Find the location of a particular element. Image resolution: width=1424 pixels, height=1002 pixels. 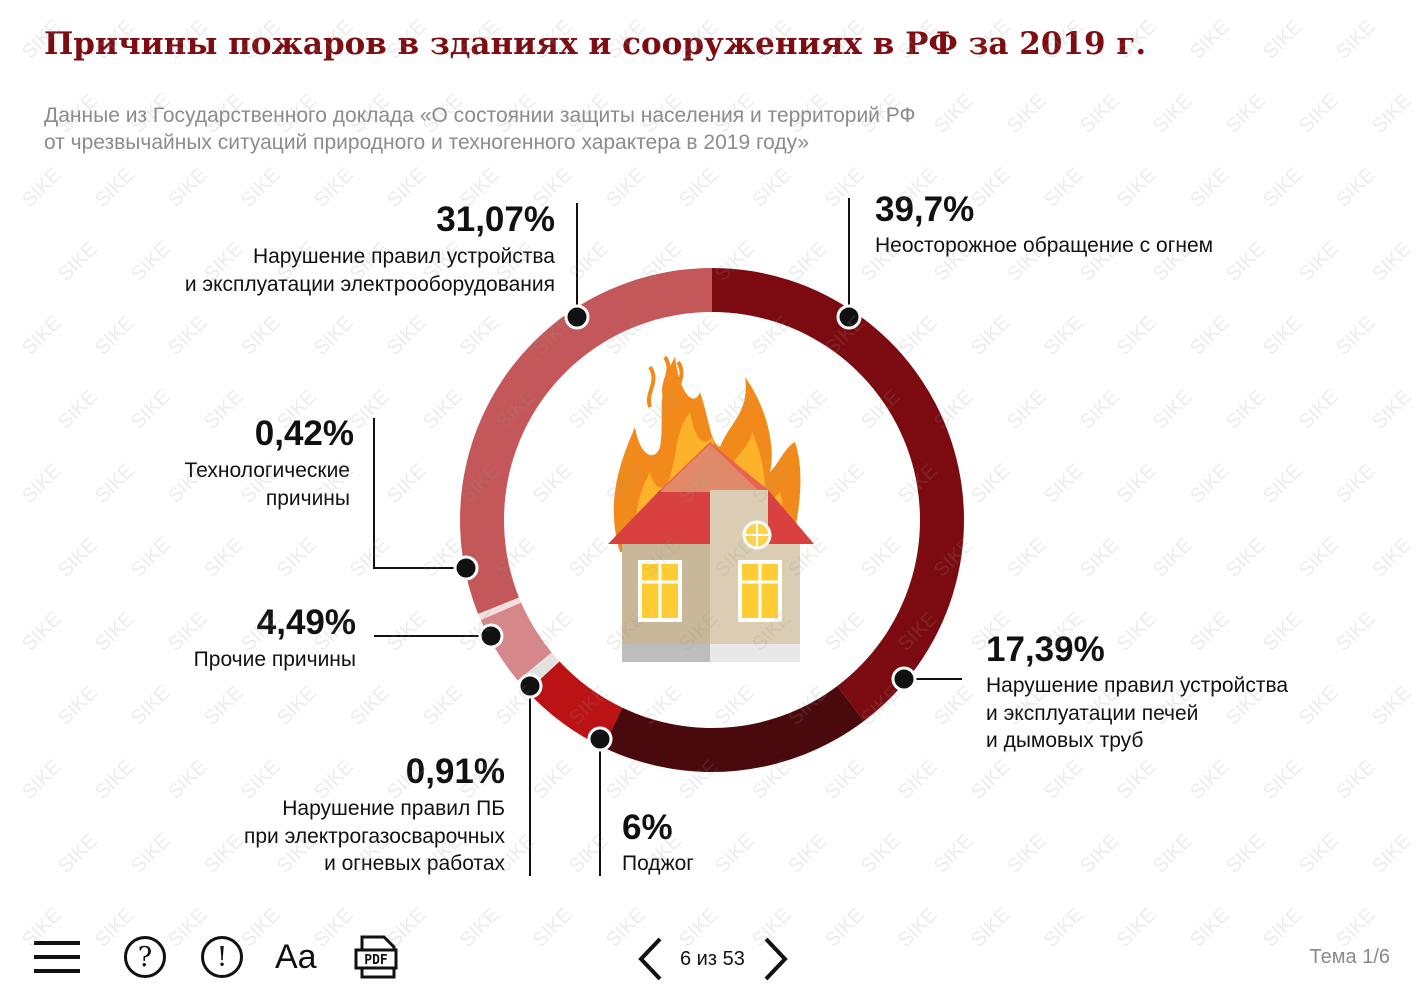

slice-value-label: 6% is located at coordinates (647, 827).